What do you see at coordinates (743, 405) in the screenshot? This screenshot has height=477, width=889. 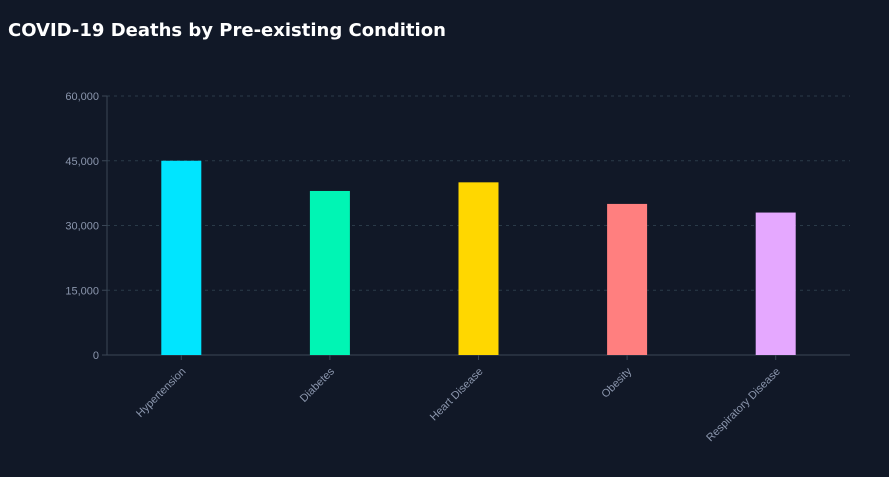 I see `x-tick-label: Respiratory Disease` at bounding box center [743, 405].